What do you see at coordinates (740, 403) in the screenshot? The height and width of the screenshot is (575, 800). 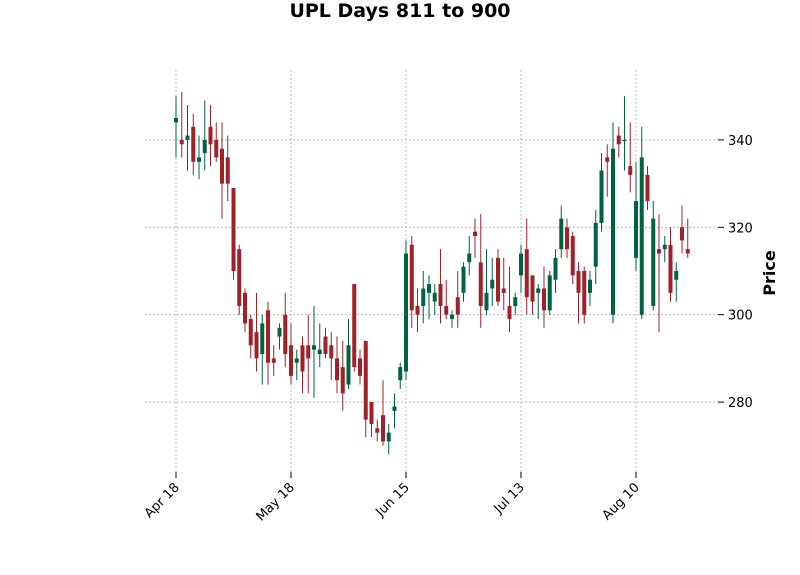 I see `y-tick-label: 280` at bounding box center [740, 403].